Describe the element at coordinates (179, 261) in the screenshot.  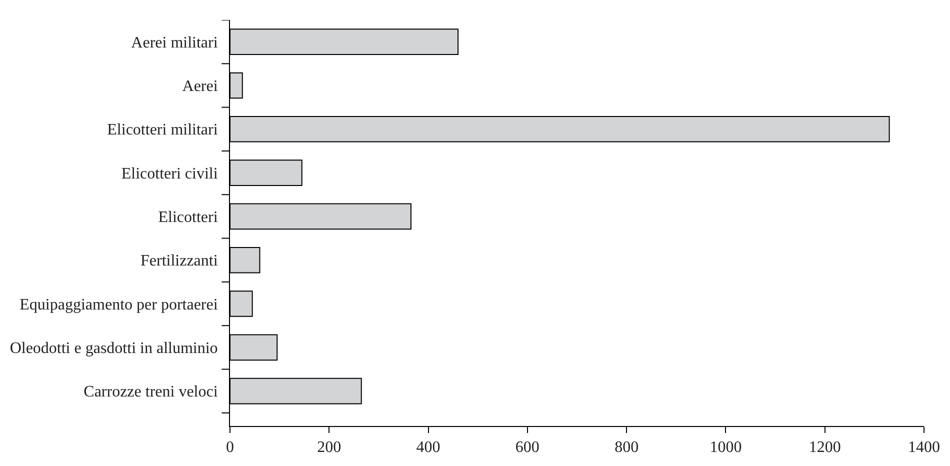
I see `y-tick-label: Fertilizzanti` at that location.